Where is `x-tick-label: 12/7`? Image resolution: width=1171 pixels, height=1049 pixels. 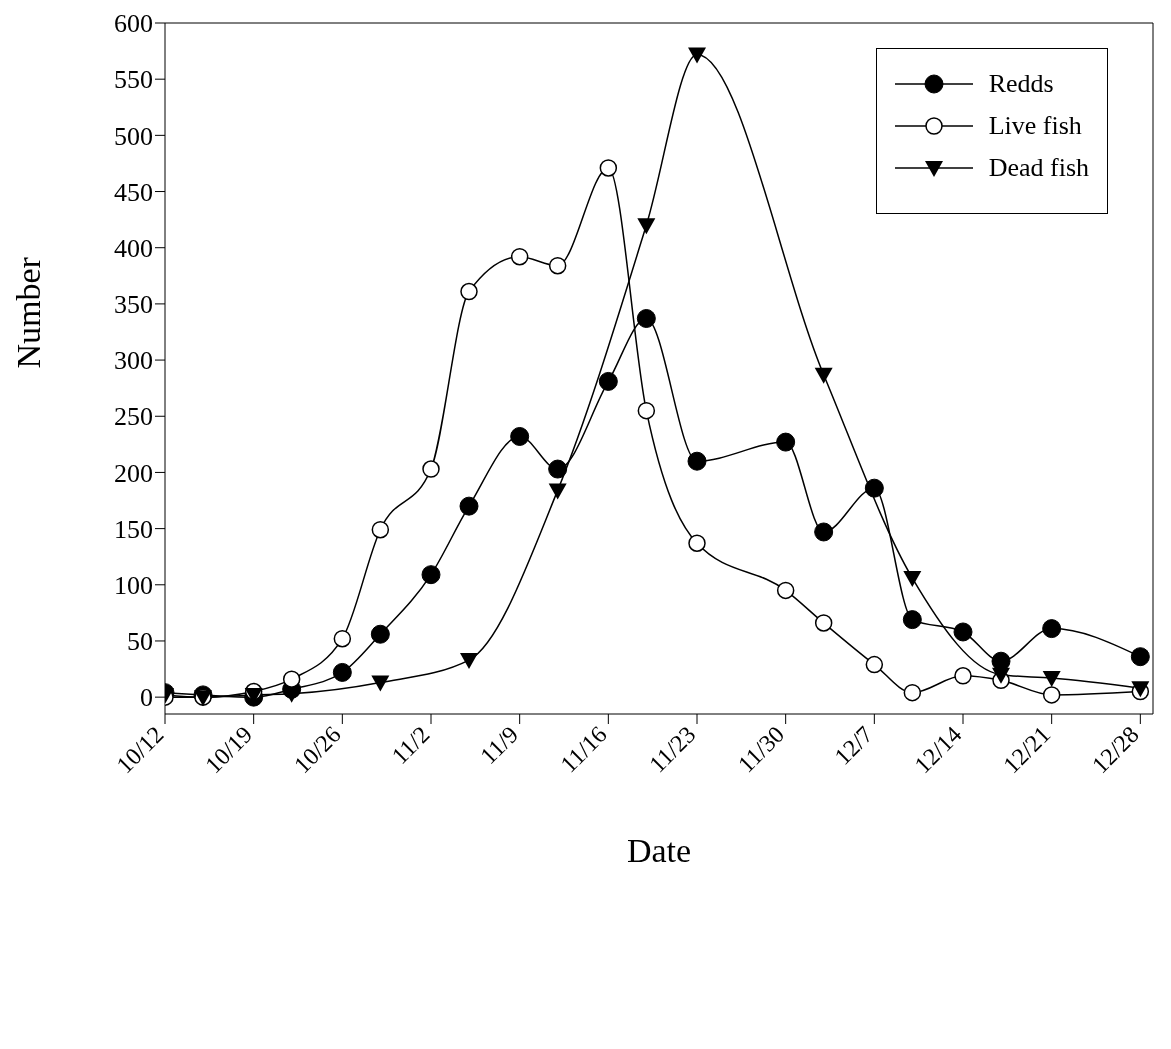
x-tick-label: 12/7 is located at coordinates (853, 745).